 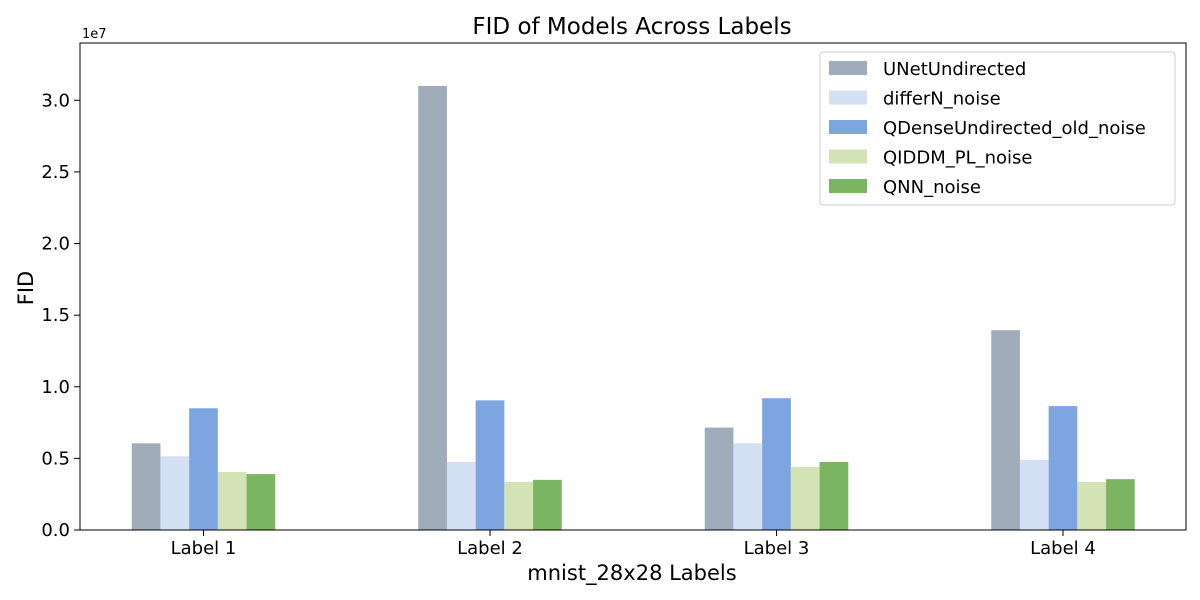 I want to click on legend-swatch-QIDDM_PL_noise, so click(x=848, y=156).